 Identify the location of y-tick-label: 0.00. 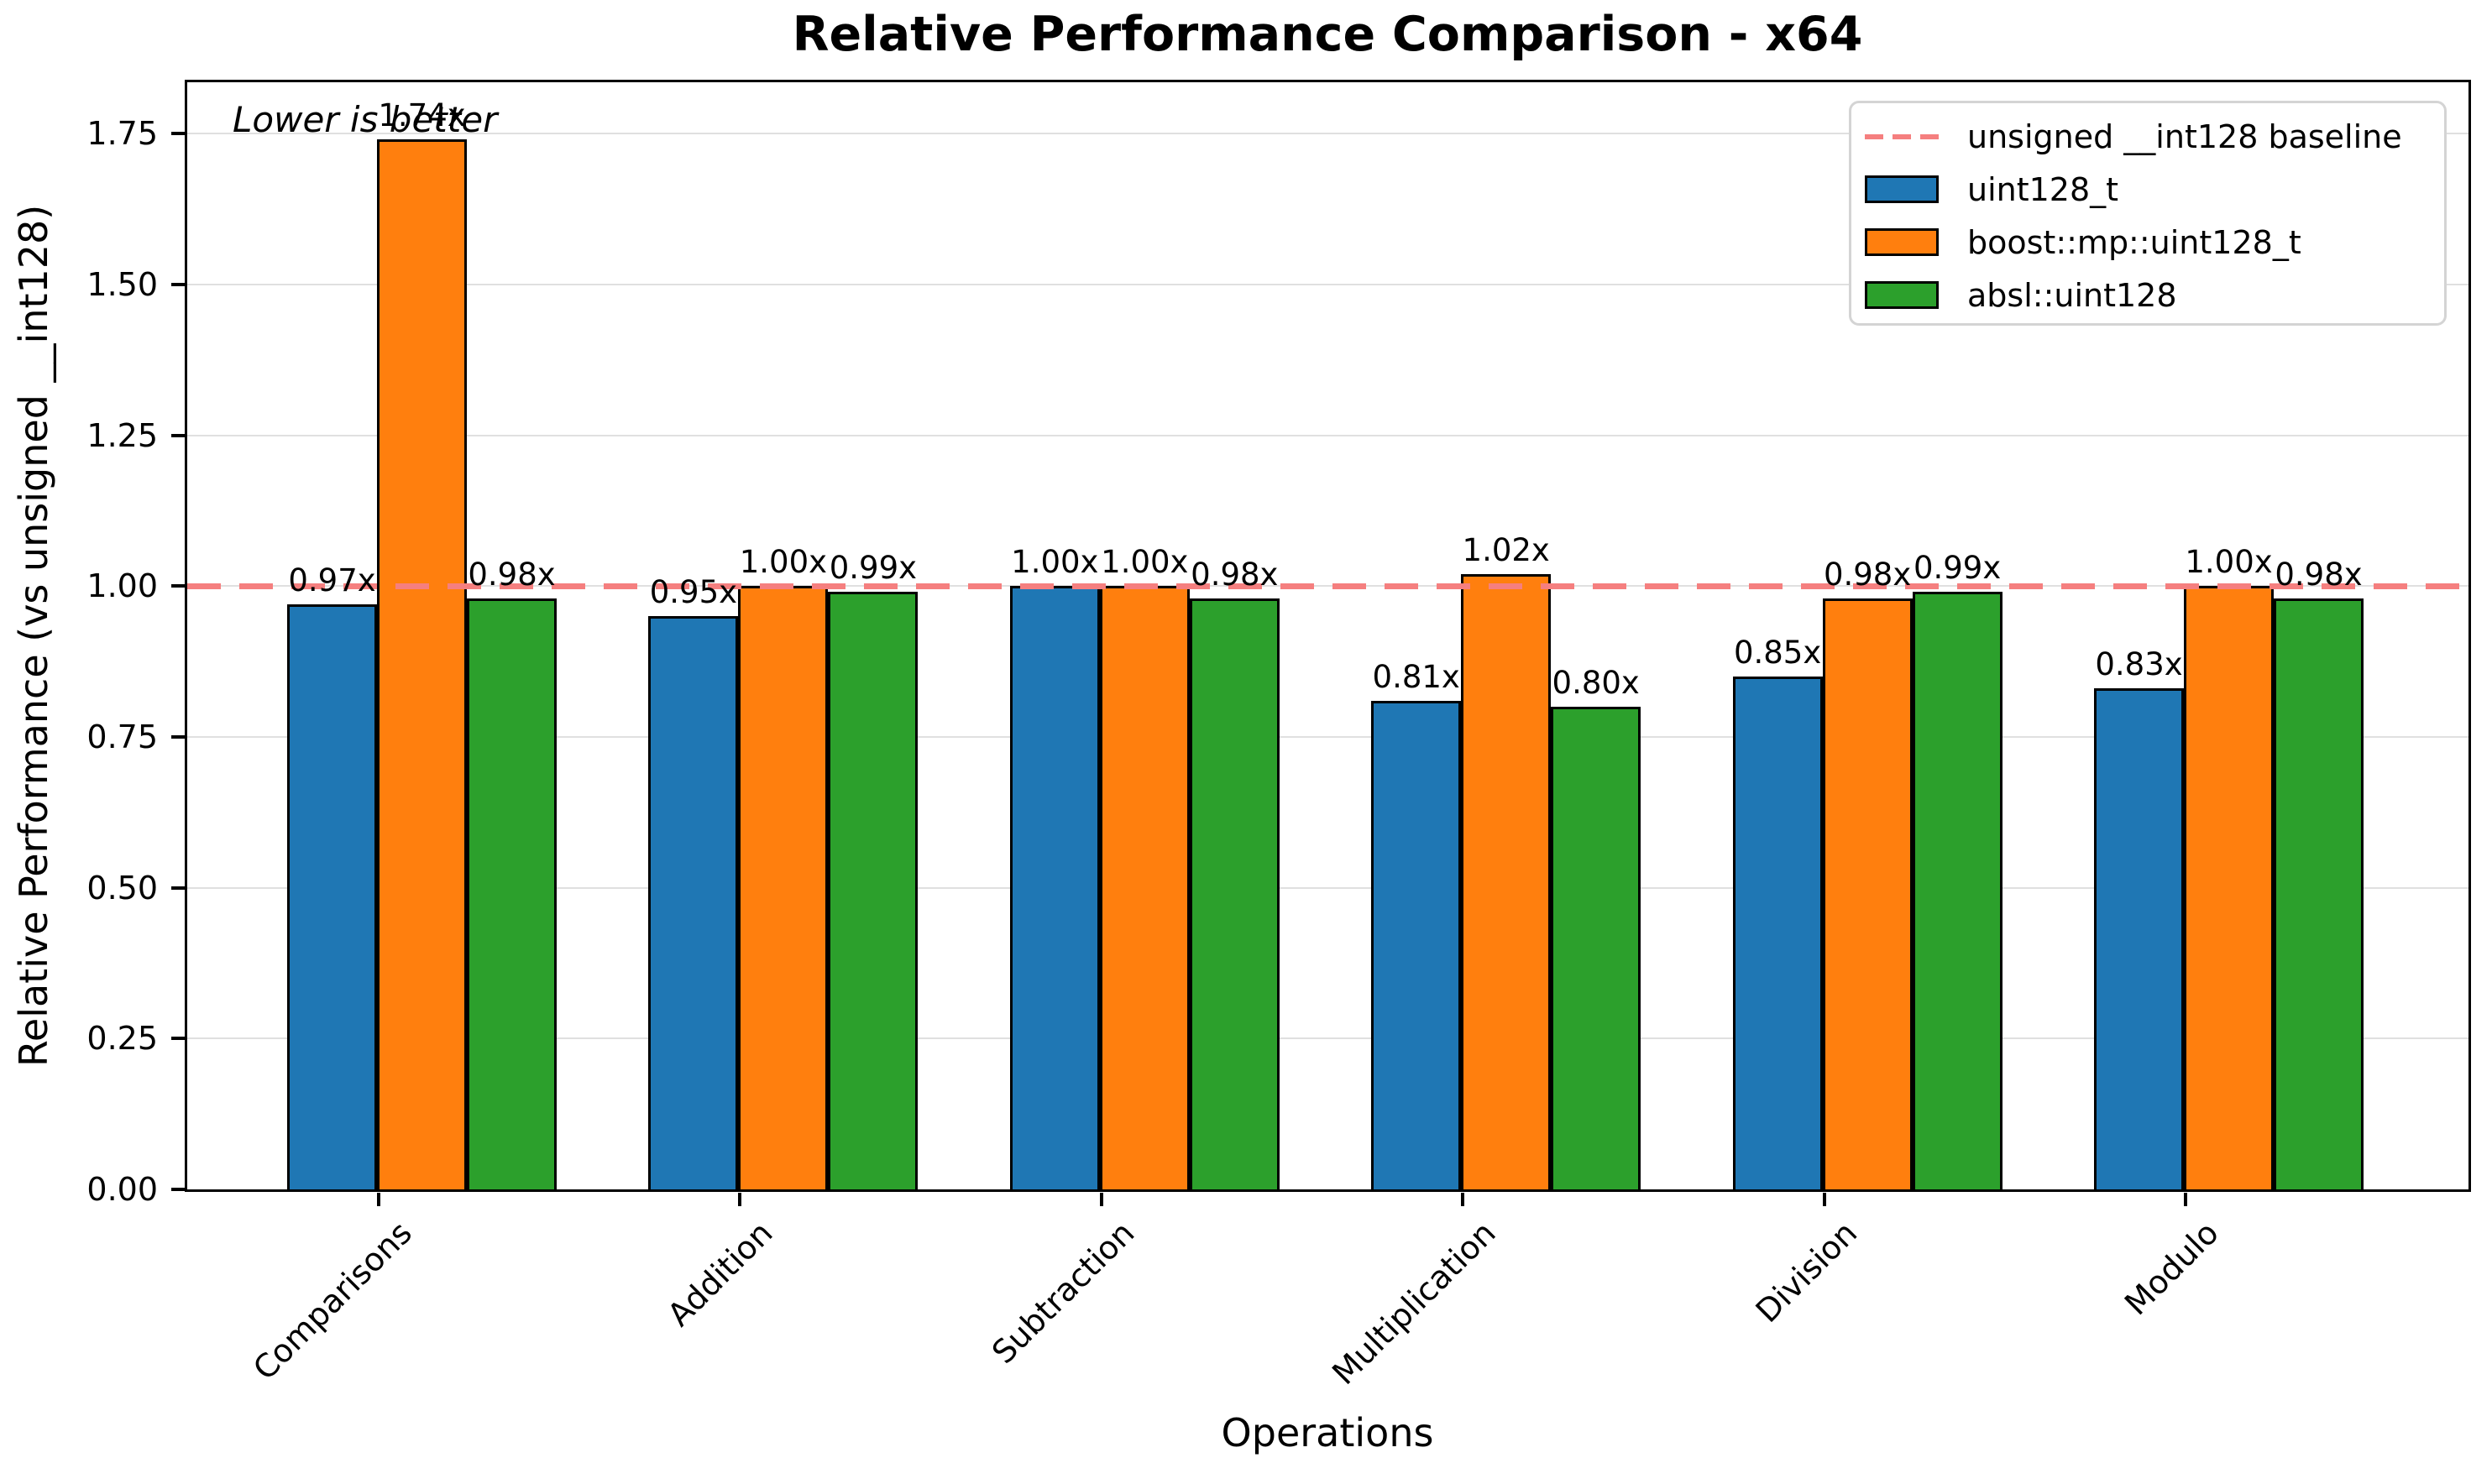
(122, 1189).